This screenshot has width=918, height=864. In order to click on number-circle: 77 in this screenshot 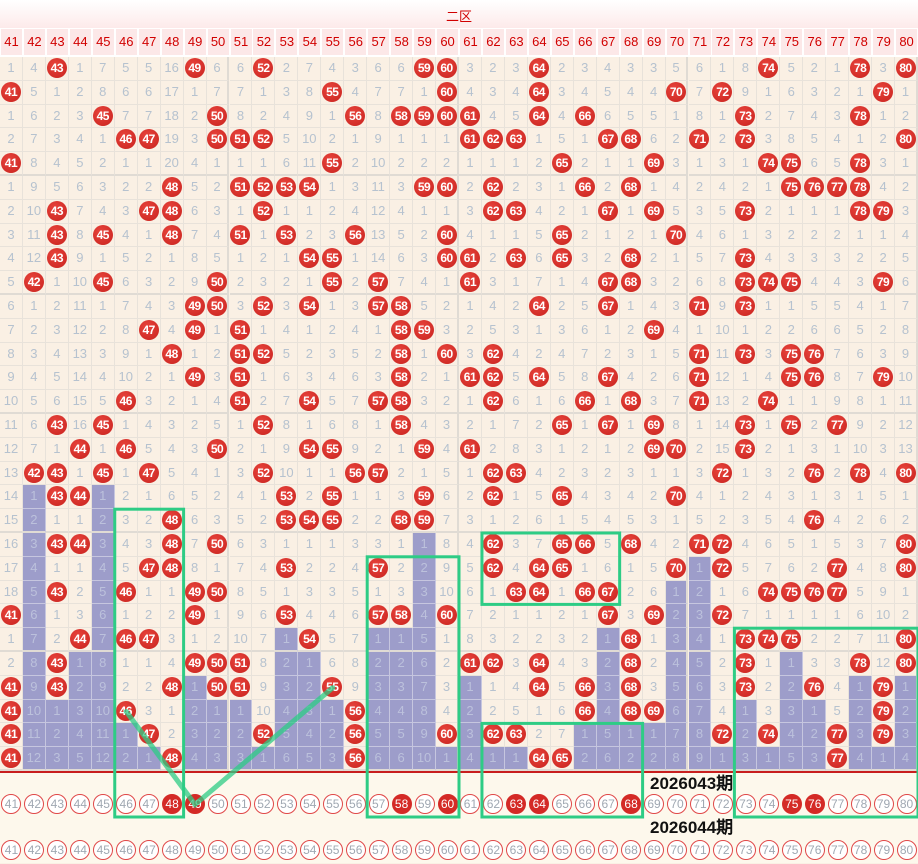, I will do `click(837, 804)`.